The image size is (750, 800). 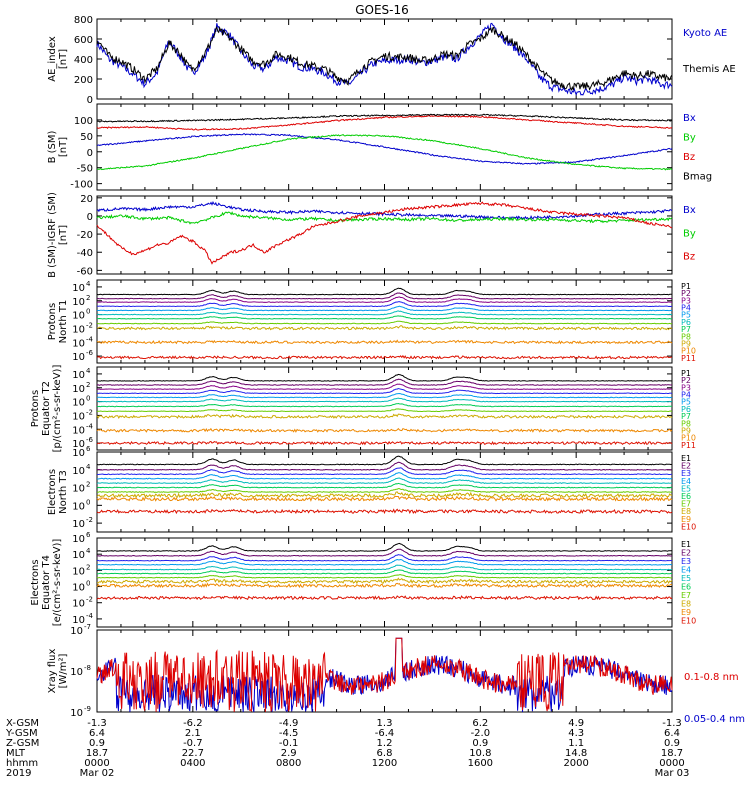 What do you see at coordinates (686, 488) in the screenshot?
I see `legend-entry: E5` at bounding box center [686, 488].